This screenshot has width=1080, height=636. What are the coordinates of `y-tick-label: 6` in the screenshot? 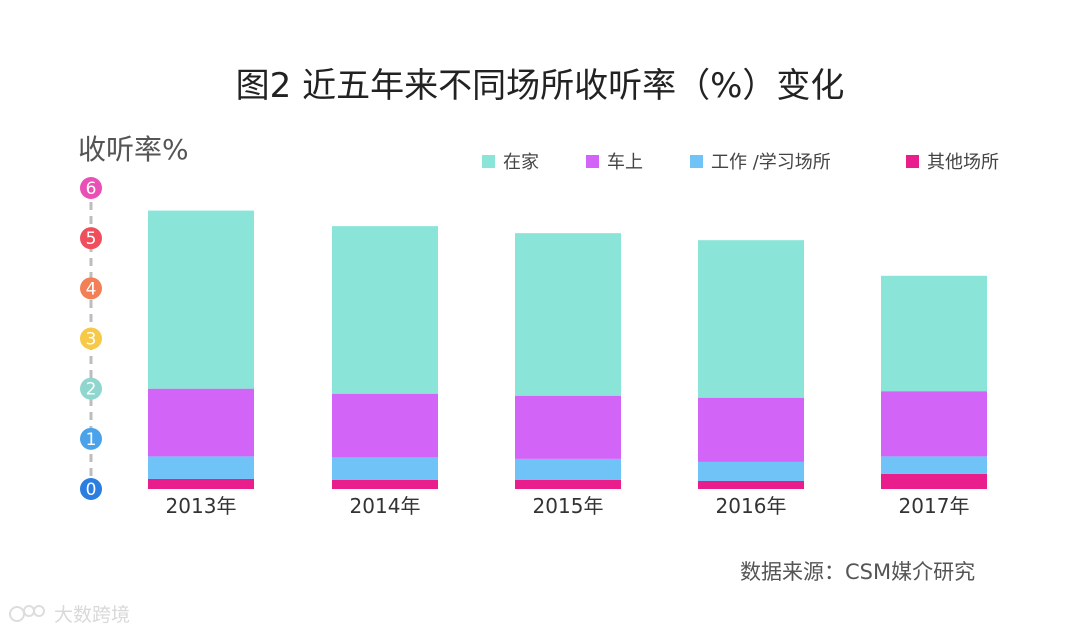 It's located at (91, 189).